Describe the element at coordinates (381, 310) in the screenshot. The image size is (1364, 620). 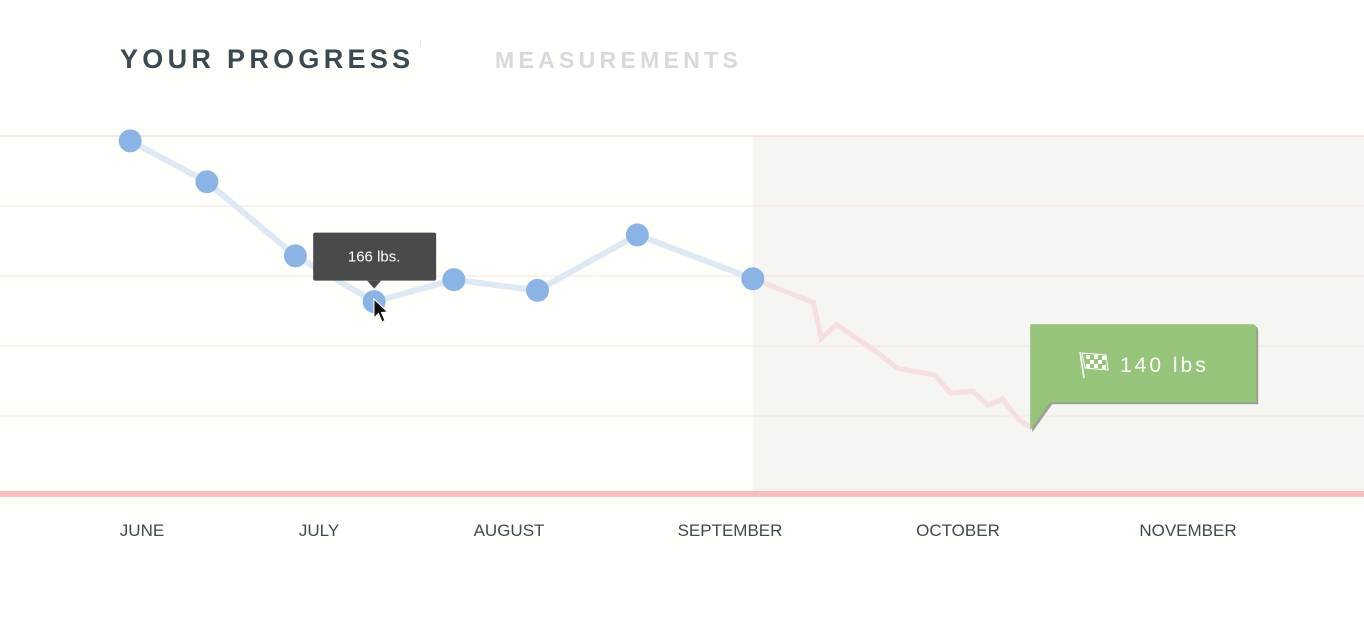
I see `mouse-cursor-icon` at that location.